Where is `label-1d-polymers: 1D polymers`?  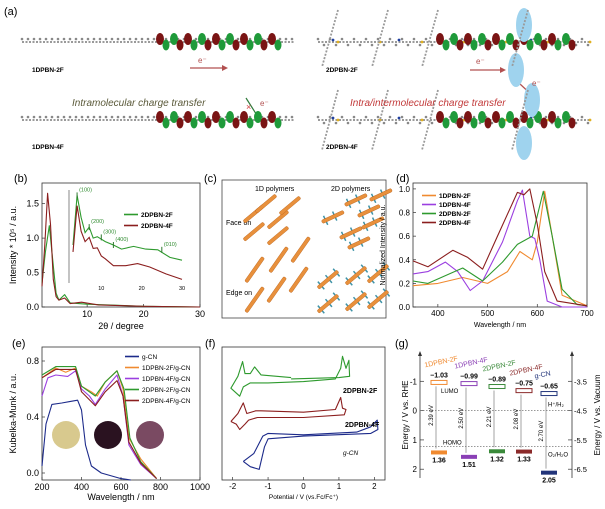 label-1d-polymers: 1D polymers is located at coordinates (275, 189).